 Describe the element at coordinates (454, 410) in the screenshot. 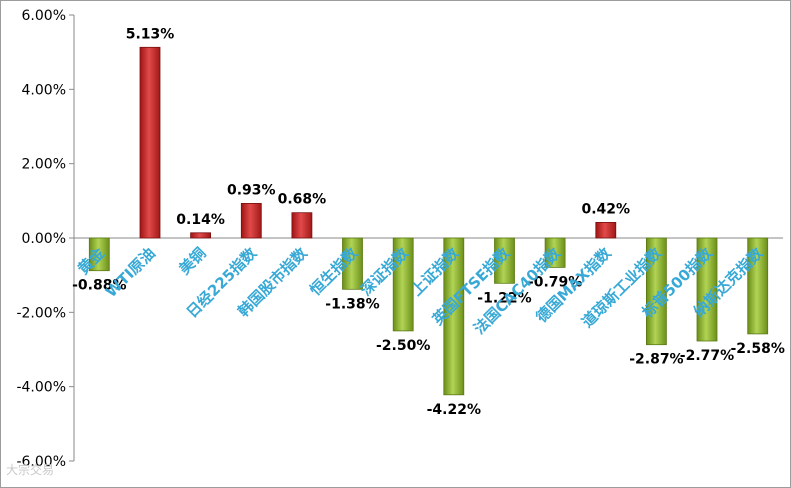

I see `data-label: -4.22%` at that location.